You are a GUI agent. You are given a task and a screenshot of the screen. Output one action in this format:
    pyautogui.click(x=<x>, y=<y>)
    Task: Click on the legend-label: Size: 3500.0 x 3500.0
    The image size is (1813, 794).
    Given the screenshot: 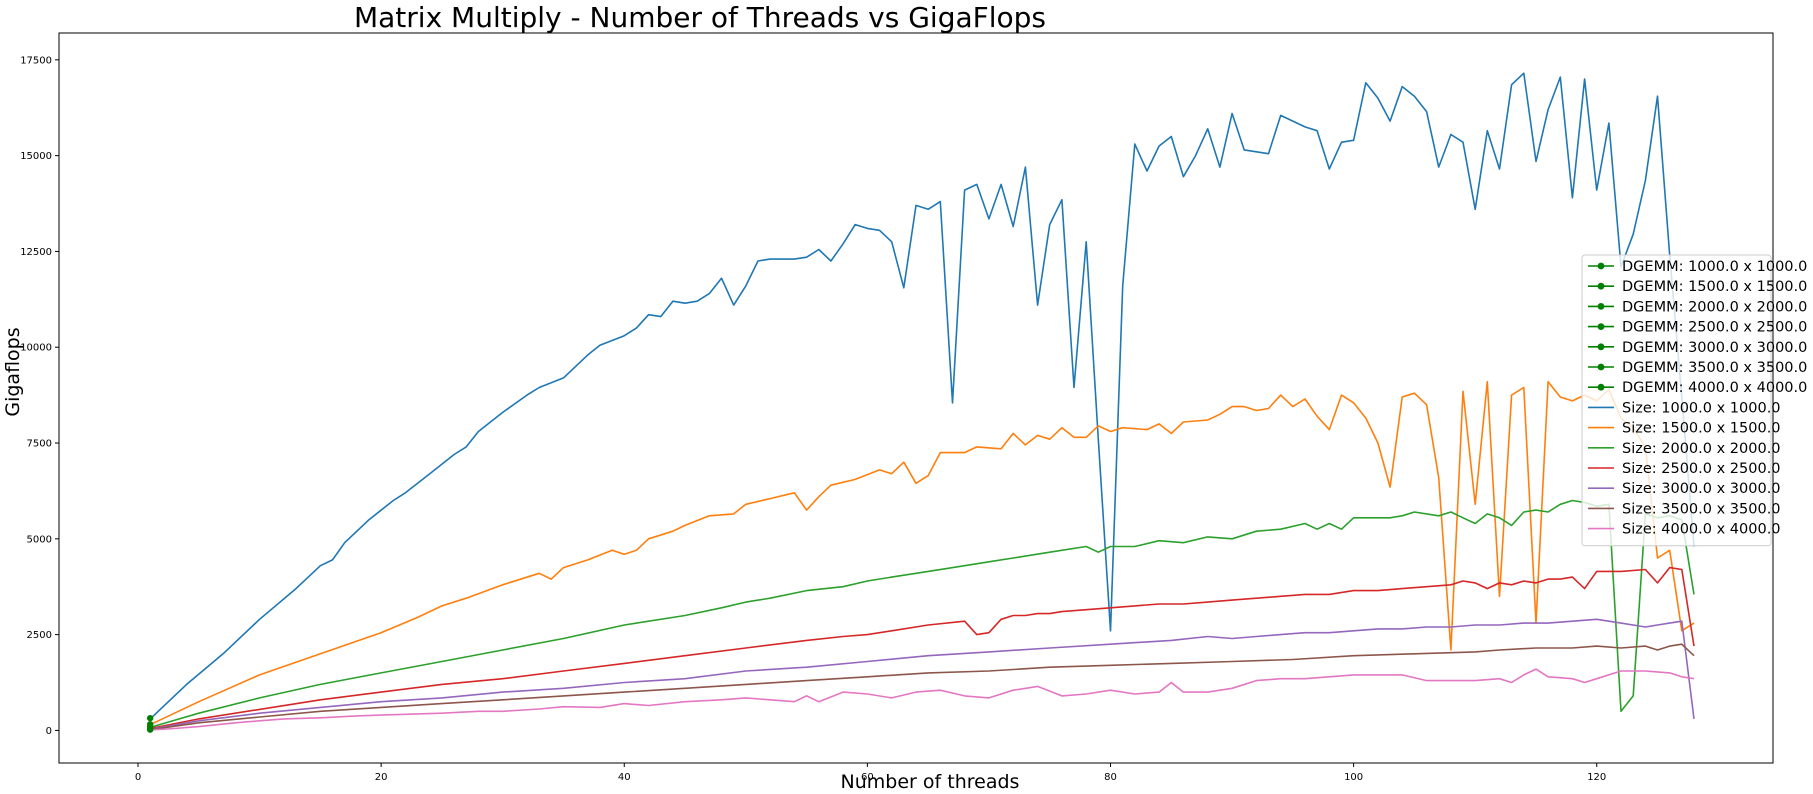 What is the action you would take?
    pyautogui.click(x=1701, y=509)
    